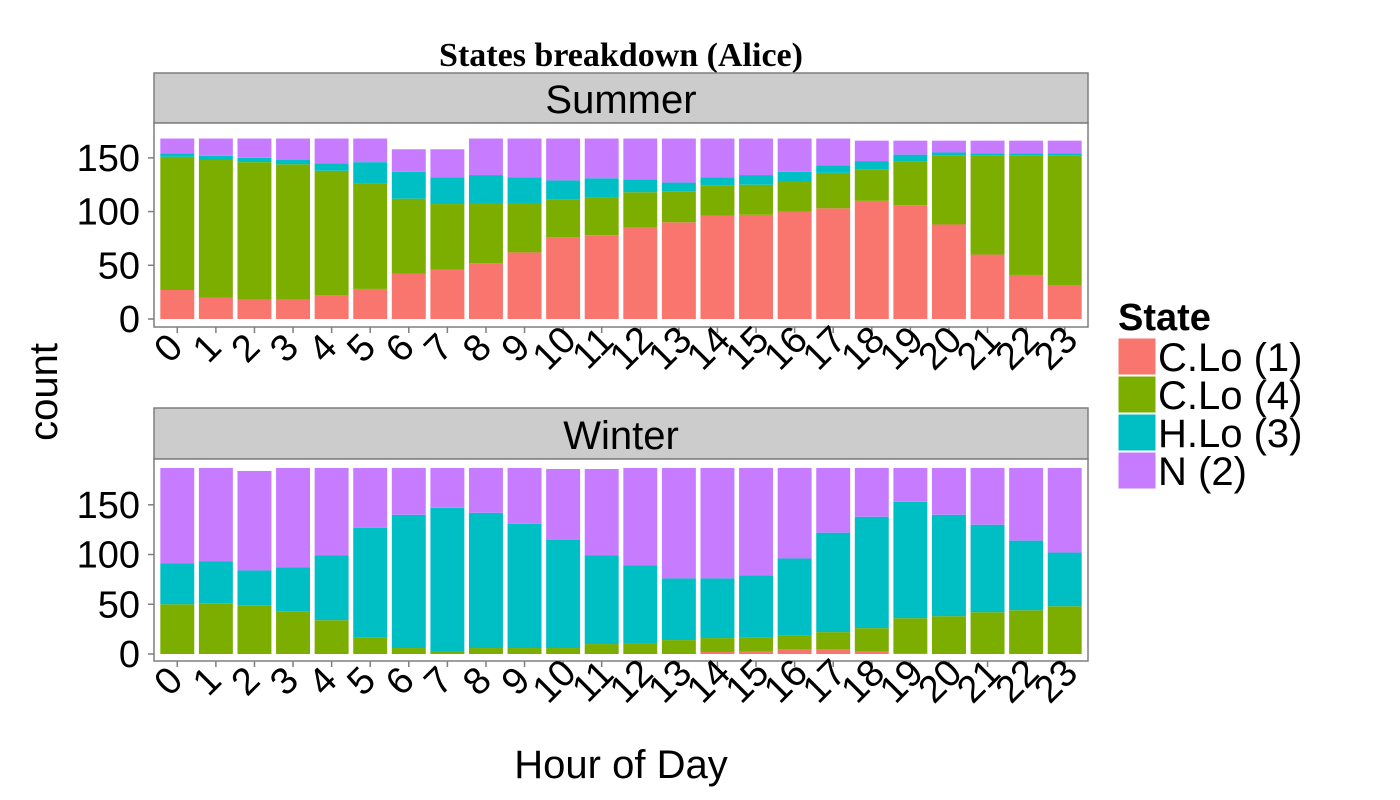 Image resolution: width=1400 pixels, height=800 pixels. Describe the element at coordinates (621, 98) in the screenshot. I see `strip-summer` at that location.